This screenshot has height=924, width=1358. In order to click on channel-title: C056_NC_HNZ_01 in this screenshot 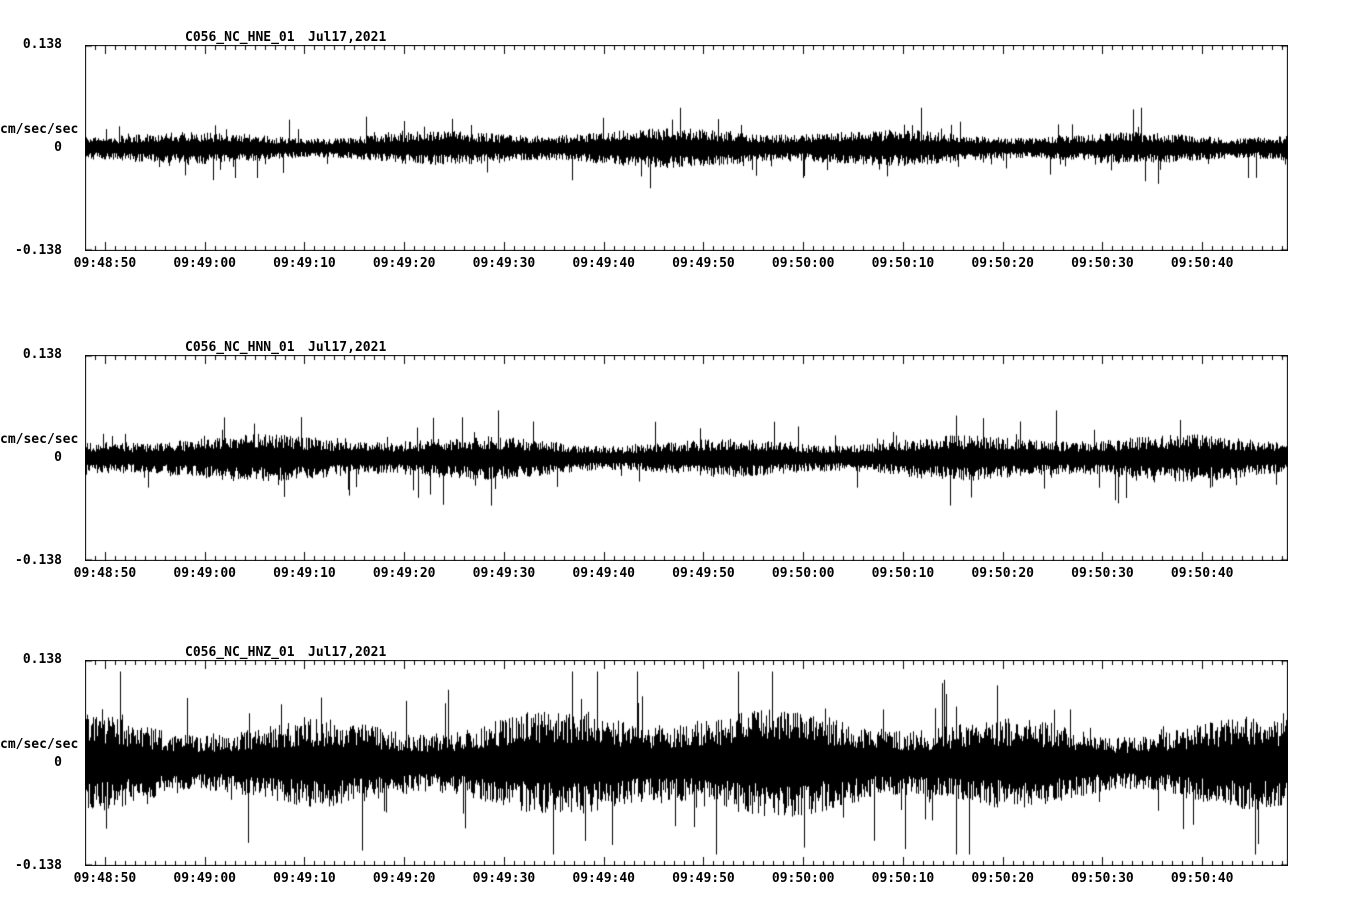, I will do `click(240, 652)`.